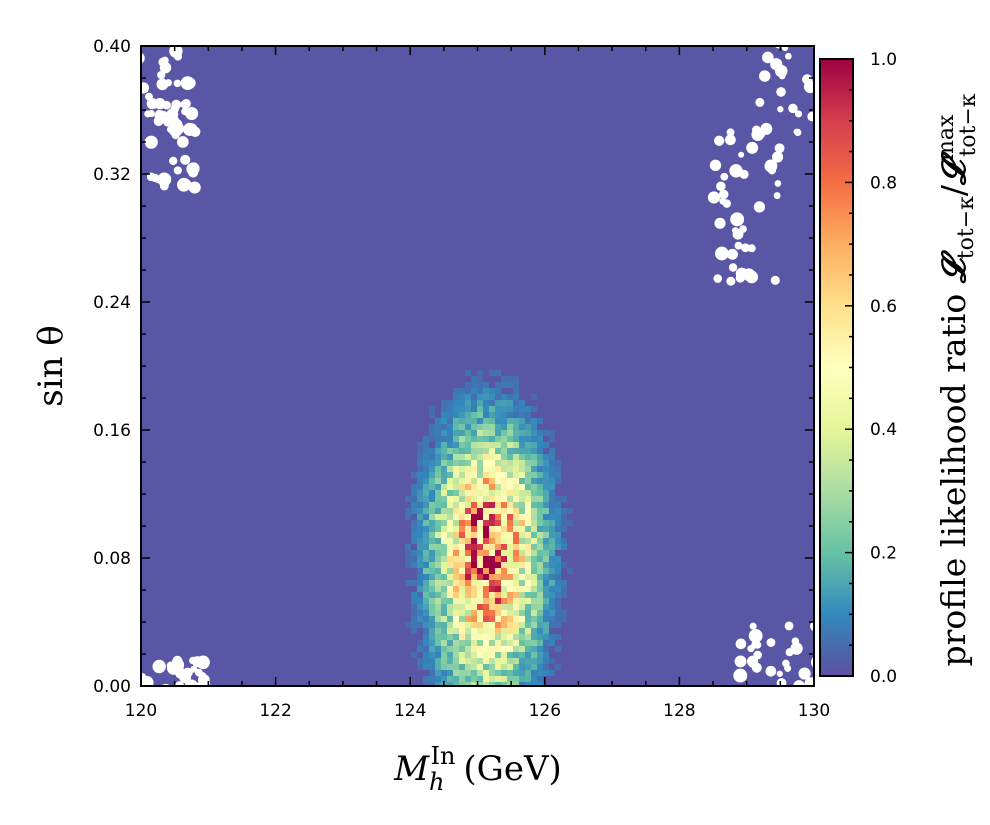 Image resolution: width=990 pixels, height=825 pixels. I want to click on x-tick-label: 122, so click(275, 711).